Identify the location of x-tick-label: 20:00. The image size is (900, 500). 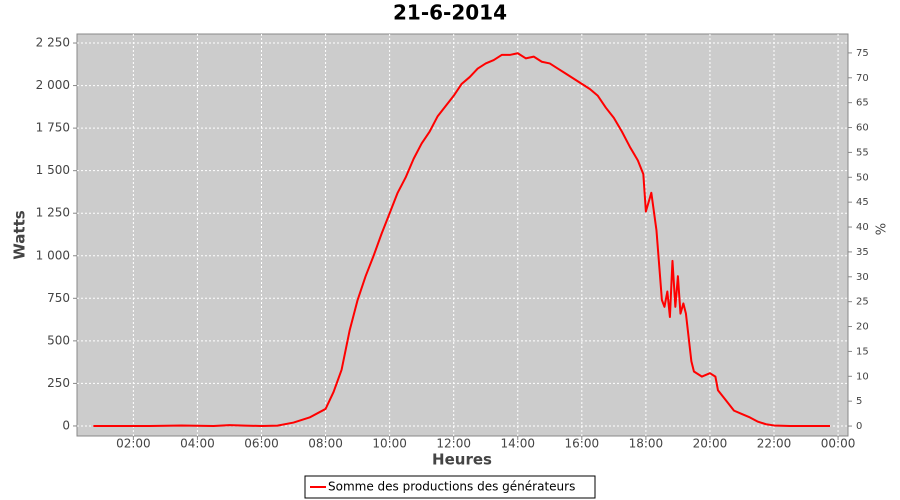
(710, 444).